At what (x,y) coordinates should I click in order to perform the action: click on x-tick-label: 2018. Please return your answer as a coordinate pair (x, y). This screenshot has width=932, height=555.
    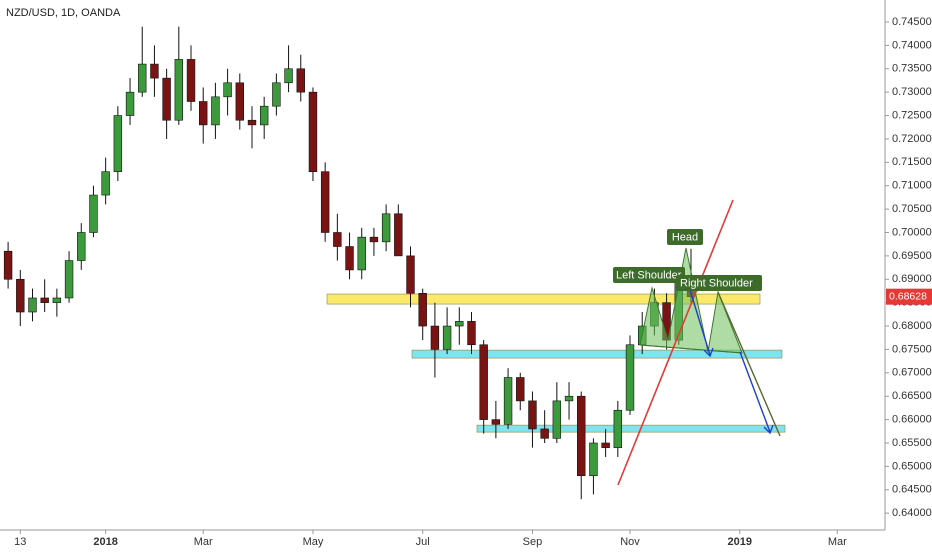
    Looking at the image, I should click on (105, 542).